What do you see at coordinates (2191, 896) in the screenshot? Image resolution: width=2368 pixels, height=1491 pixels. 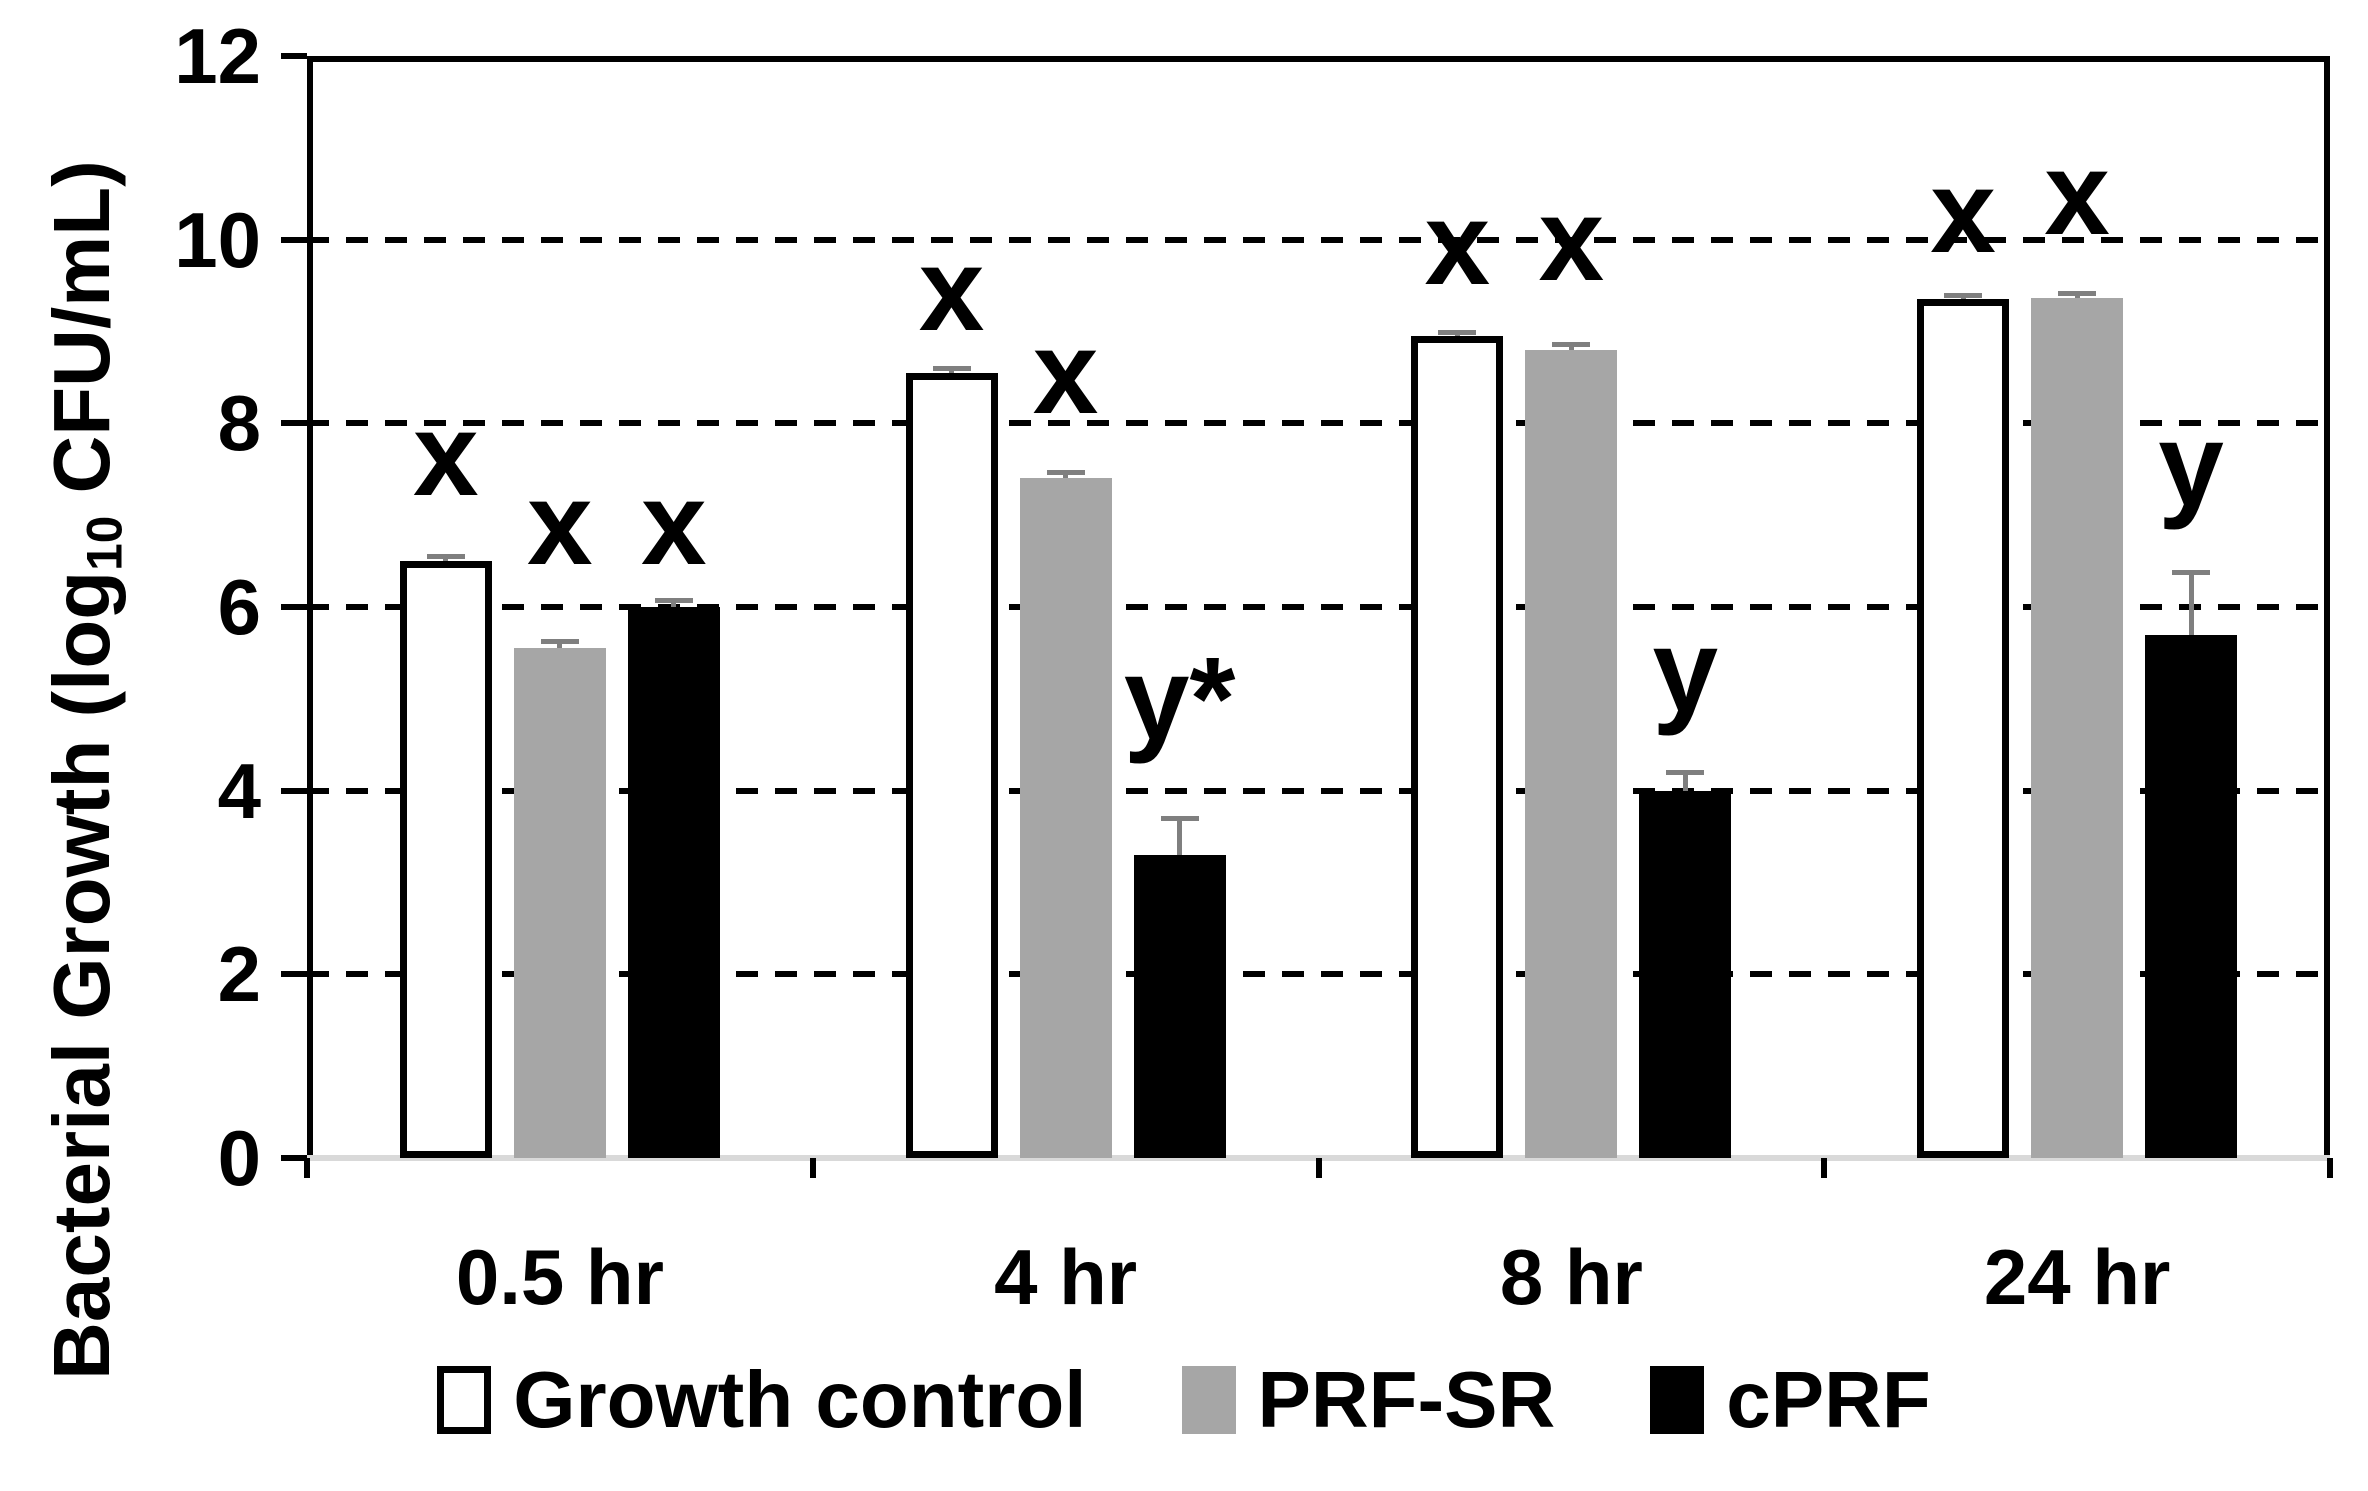 I see `bar-cprf-24hr` at bounding box center [2191, 896].